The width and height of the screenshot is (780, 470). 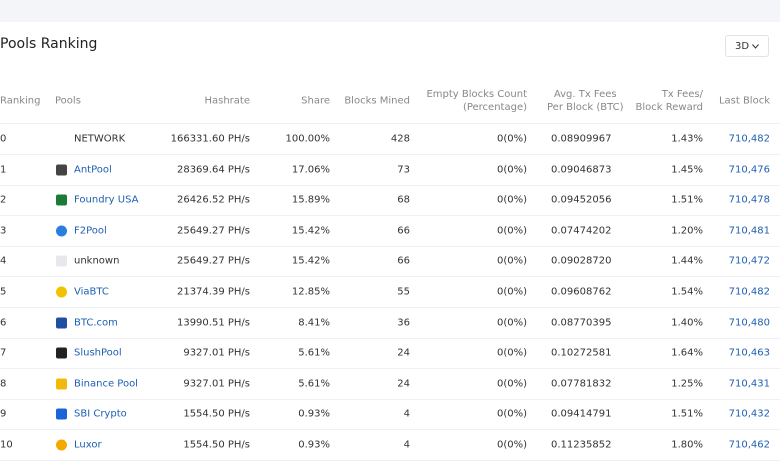 I want to click on cell: NETWORK, so click(x=100, y=139).